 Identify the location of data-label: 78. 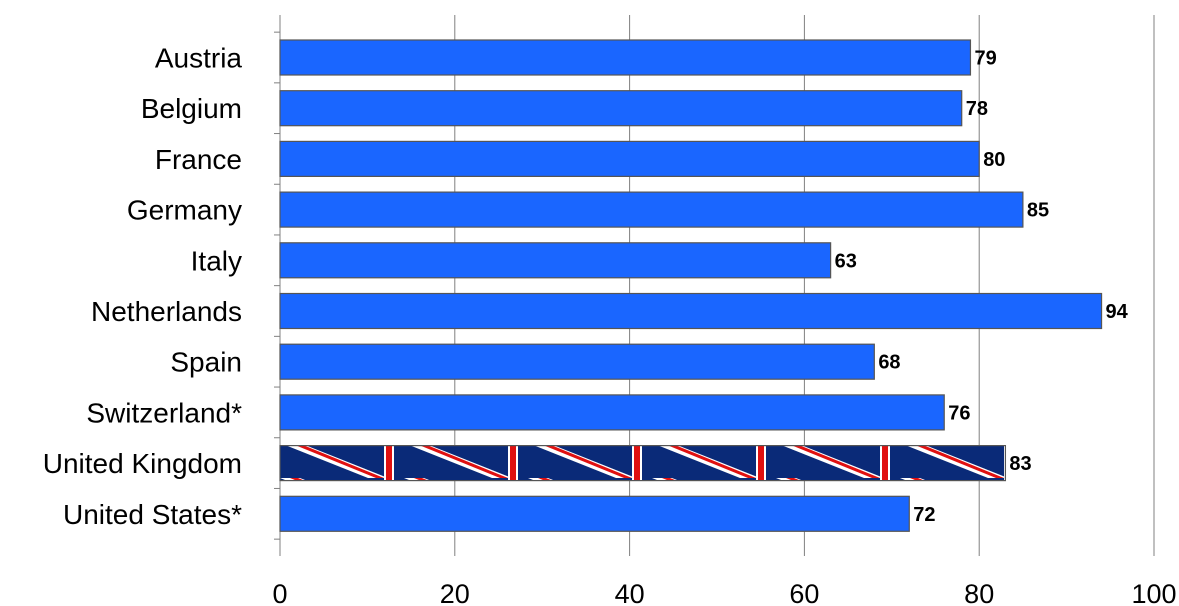
(977, 109).